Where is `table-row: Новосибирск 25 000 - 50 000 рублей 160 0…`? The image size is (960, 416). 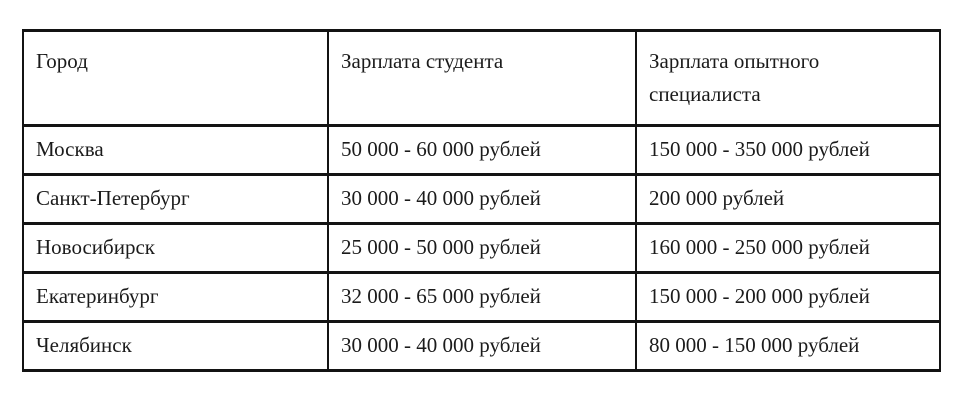
table-row: Новосибирск 25 000 - 50 000 рублей 160 0… is located at coordinates (481, 248).